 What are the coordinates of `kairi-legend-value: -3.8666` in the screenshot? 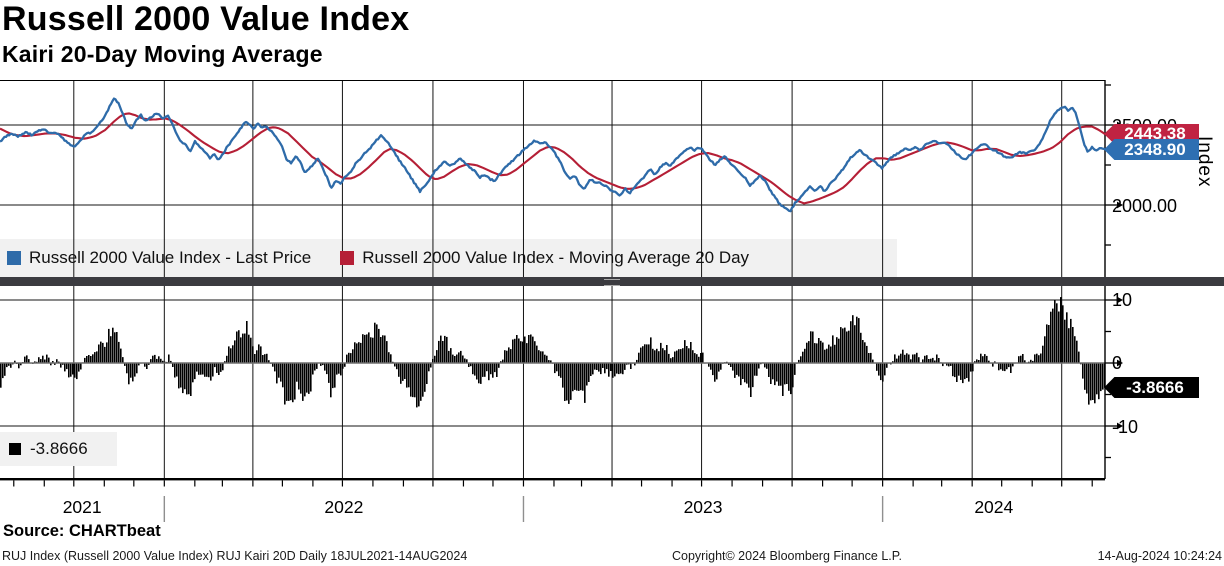 It's located at (59, 448).